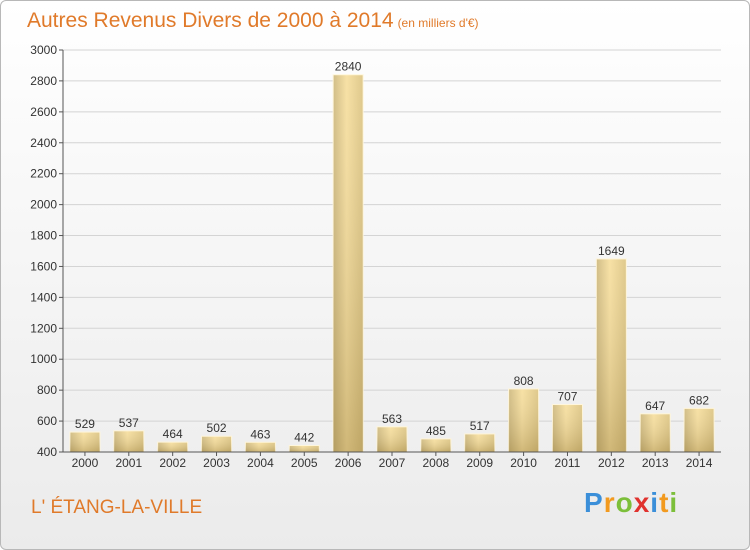 The width and height of the screenshot is (750, 550). Describe the element at coordinates (611, 463) in the screenshot. I see `x-label-2012: 2012` at that location.